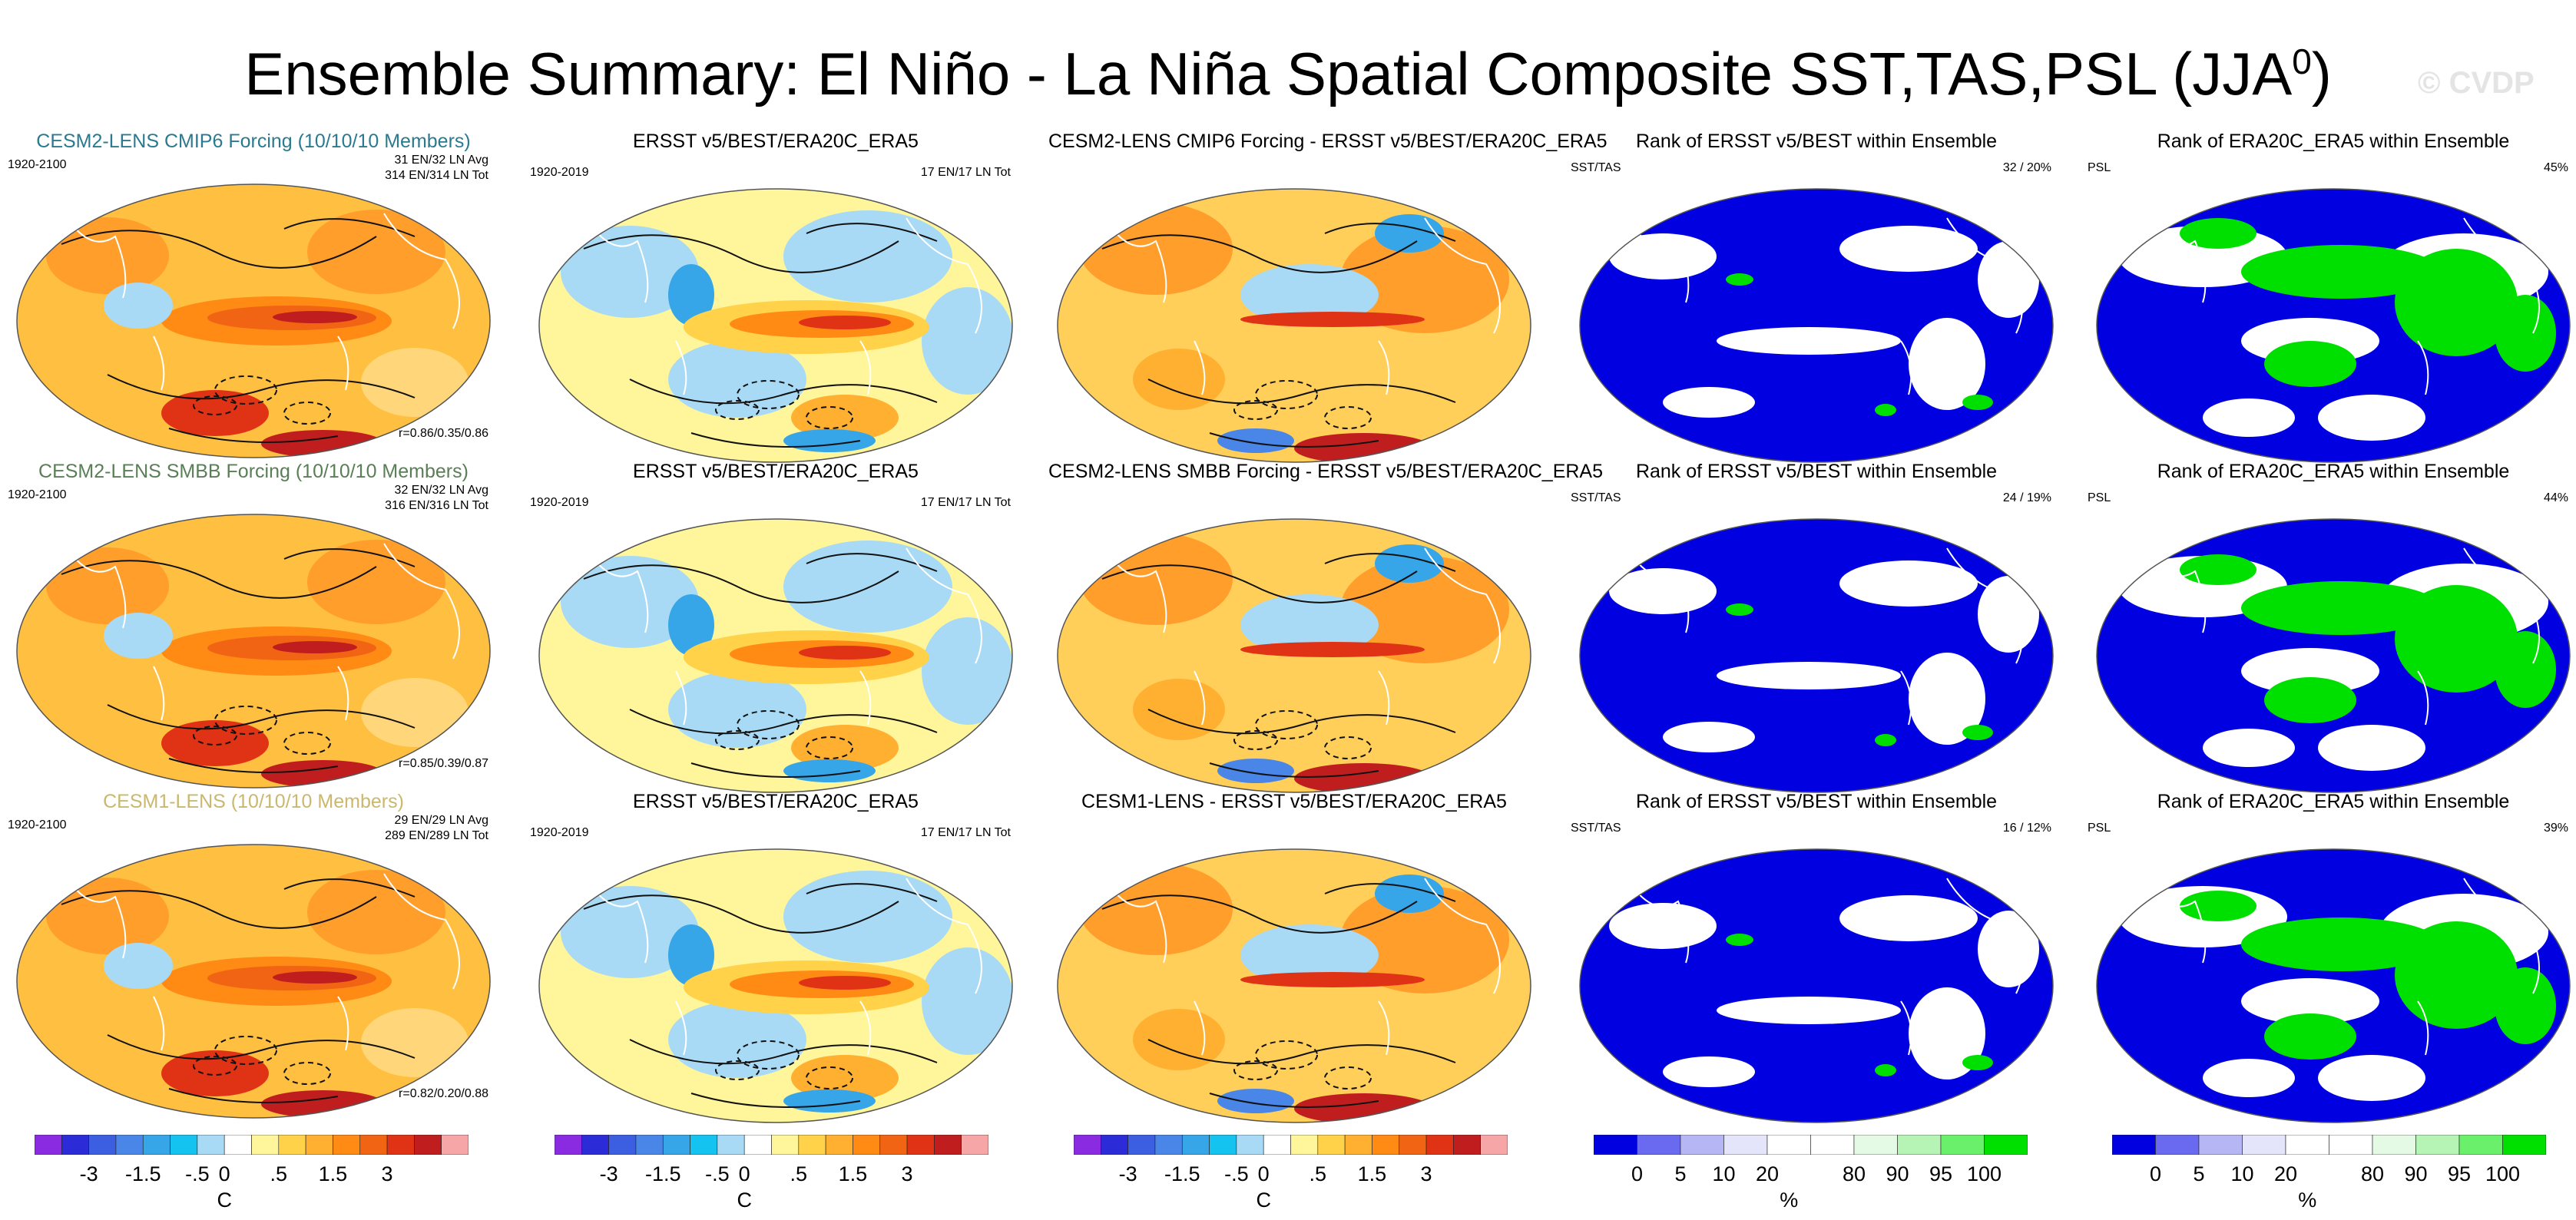 The width and height of the screenshot is (2576, 1220). I want to click on variable-label: SST/TAS, so click(1596, 497).